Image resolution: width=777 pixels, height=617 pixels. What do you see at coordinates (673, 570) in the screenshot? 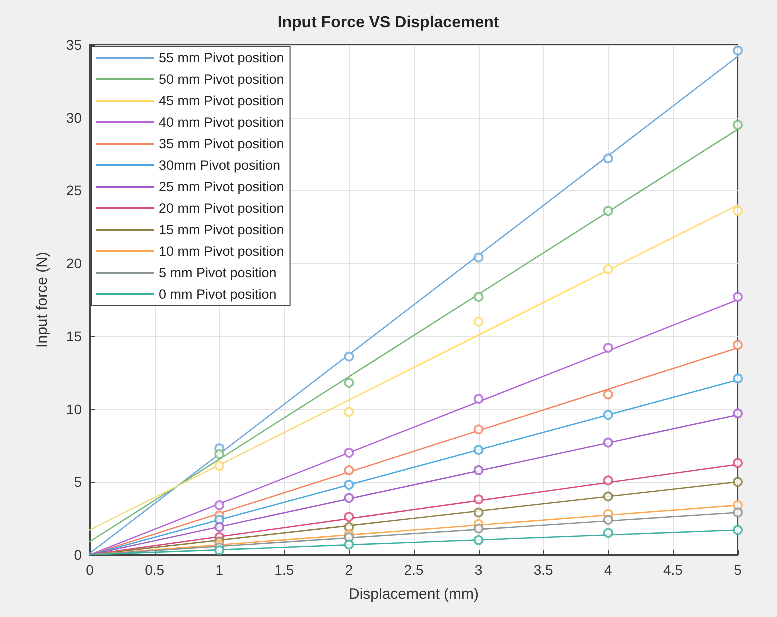
I see `x-tick-label: 4.5` at bounding box center [673, 570].